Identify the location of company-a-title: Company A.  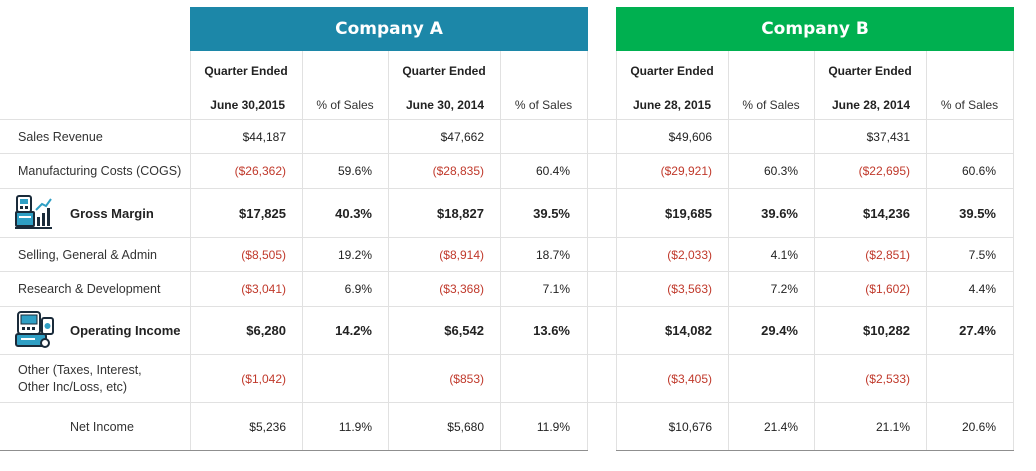
(389, 29).